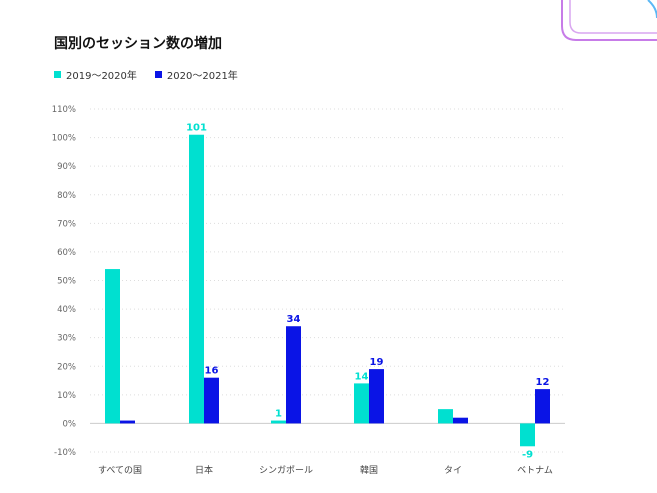 This screenshot has height=493, width=657. I want to click on data-label: 12, so click(543, 382).